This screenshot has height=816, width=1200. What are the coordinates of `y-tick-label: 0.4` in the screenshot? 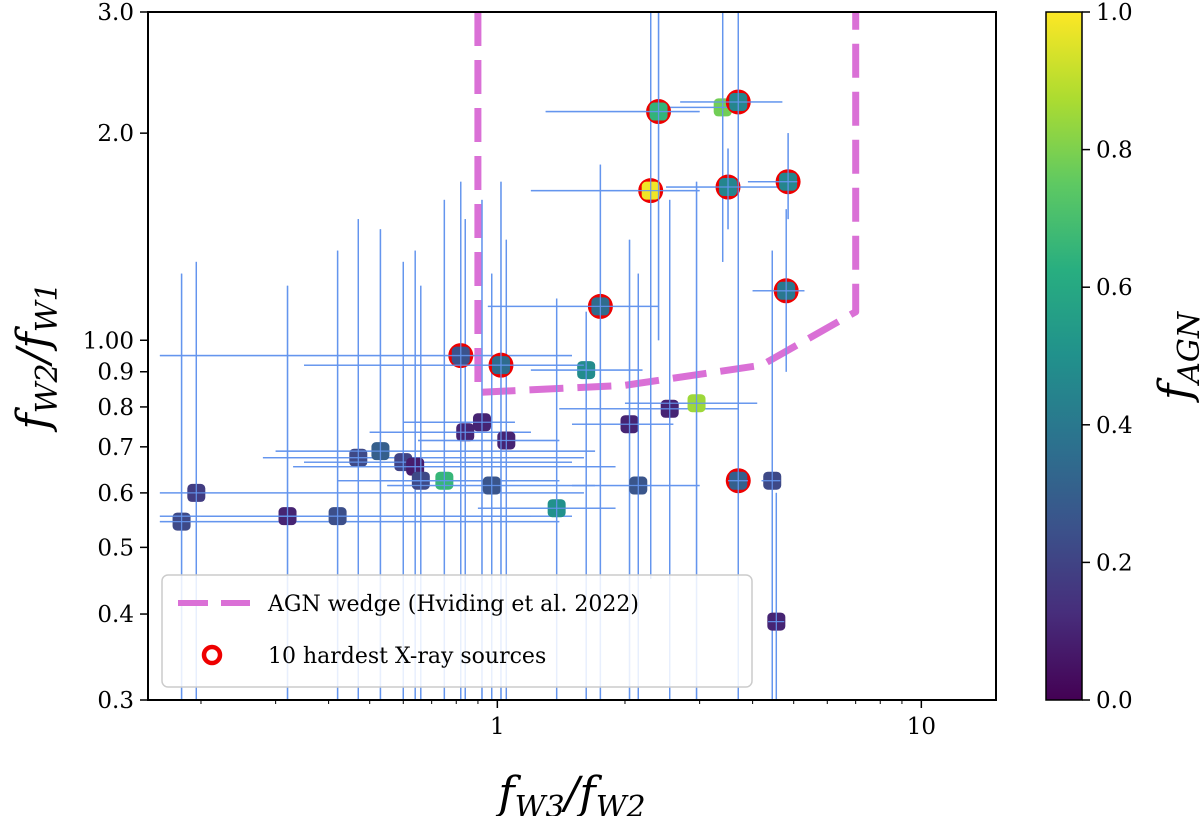 It's located at (115, 615).